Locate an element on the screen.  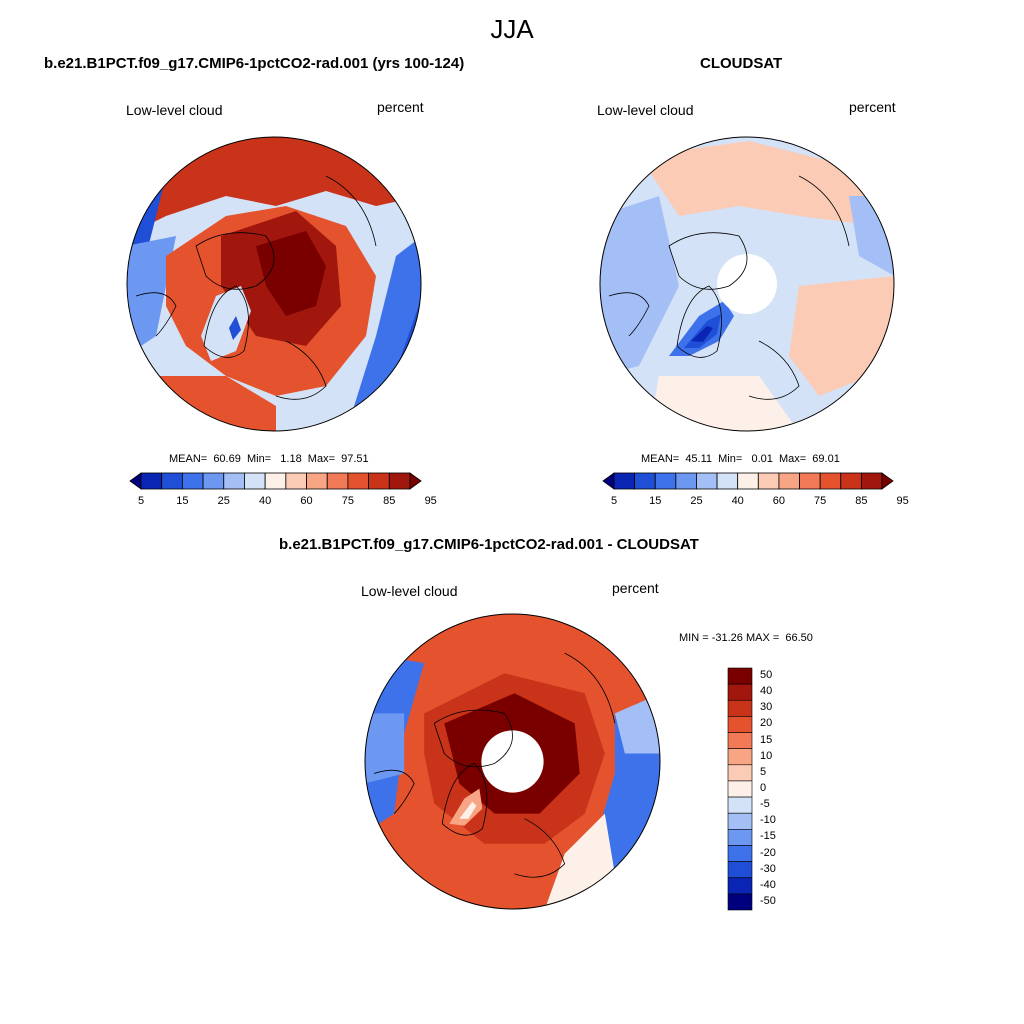
colorbar-tick-label: -30 is located at coordinates (768, 868).